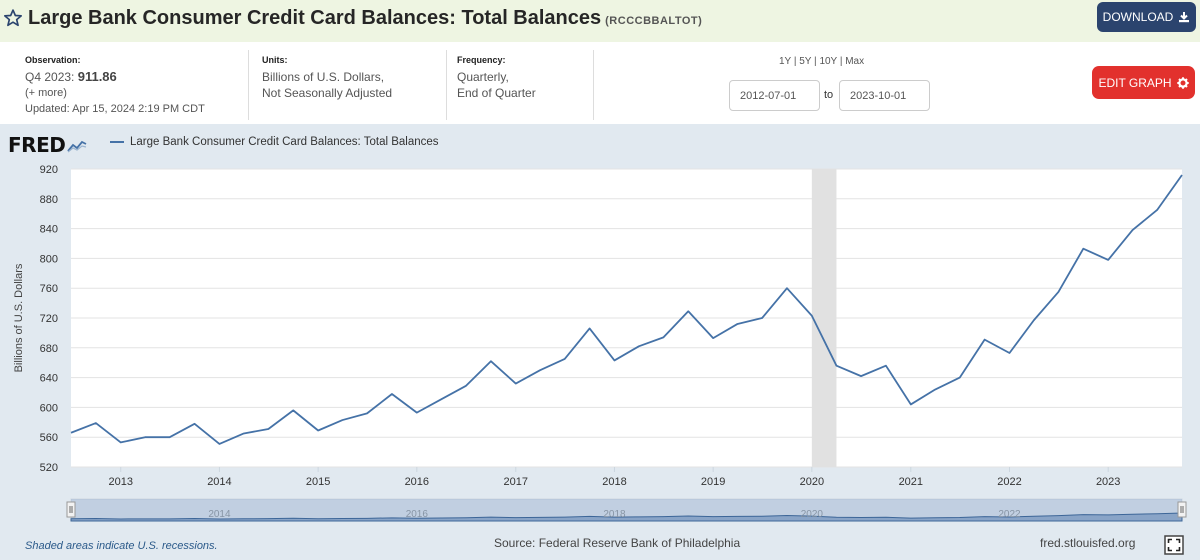  I want to click on data-point: 2016-01-01: 593, so click(417, 413).